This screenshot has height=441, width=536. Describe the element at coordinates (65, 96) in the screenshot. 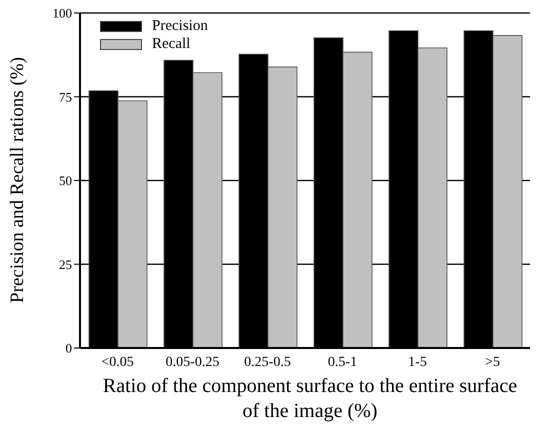

I see `y-tick-label: 75` at that location.